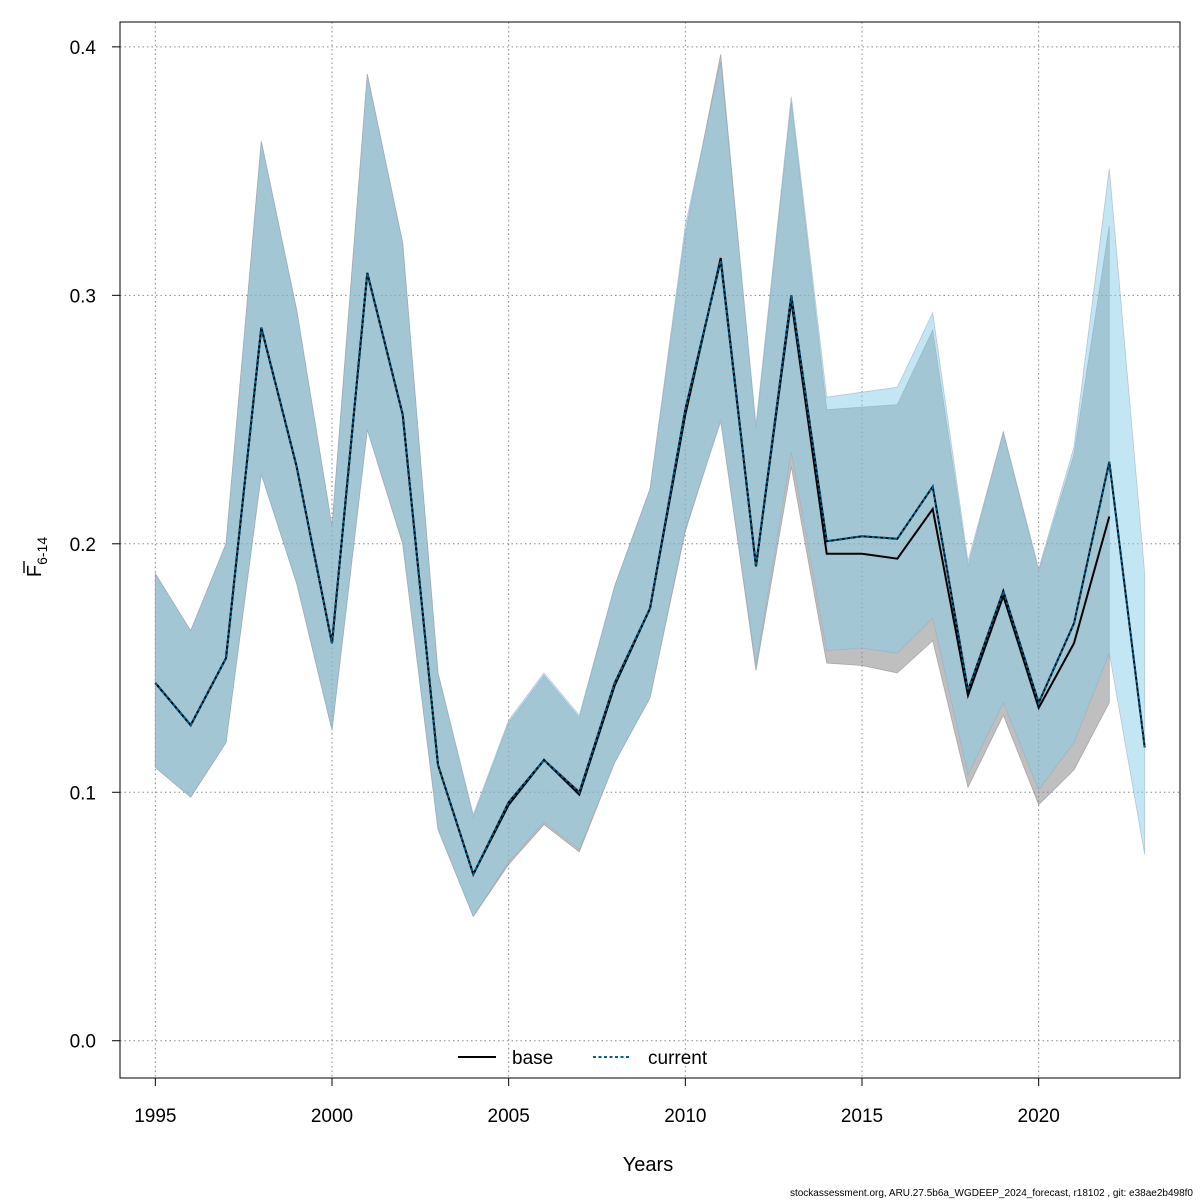  Describe the element at coordinates (83, 48) in the screenshot. I see `y-tick-label-4: 0.4` at that location.